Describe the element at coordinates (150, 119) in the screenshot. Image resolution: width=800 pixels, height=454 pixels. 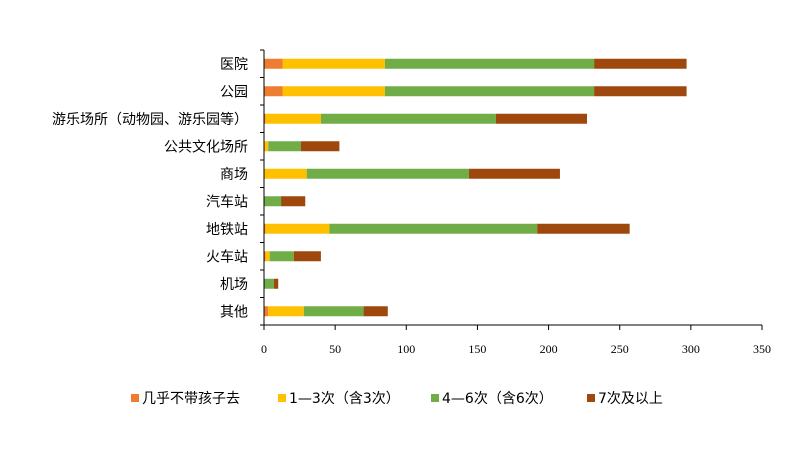
I see `category-label: 游乐场所（动物园、游乐园等）` at that location.